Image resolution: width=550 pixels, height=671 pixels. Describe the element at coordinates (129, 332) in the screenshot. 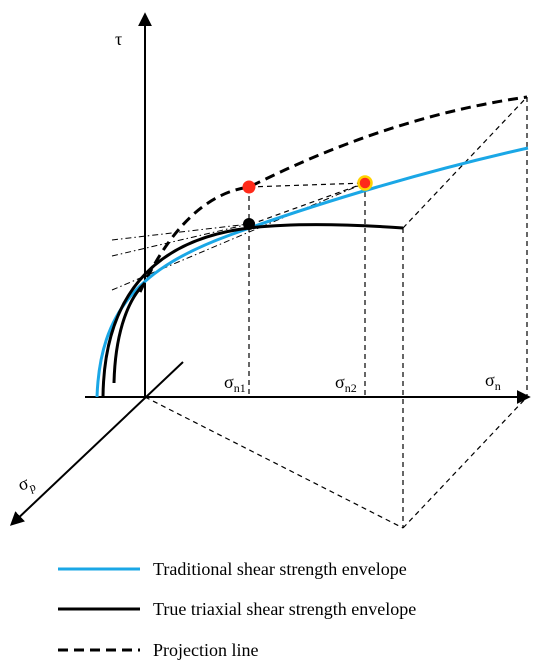

I see `true-triaxial-envelope-lower-branch` at that location.